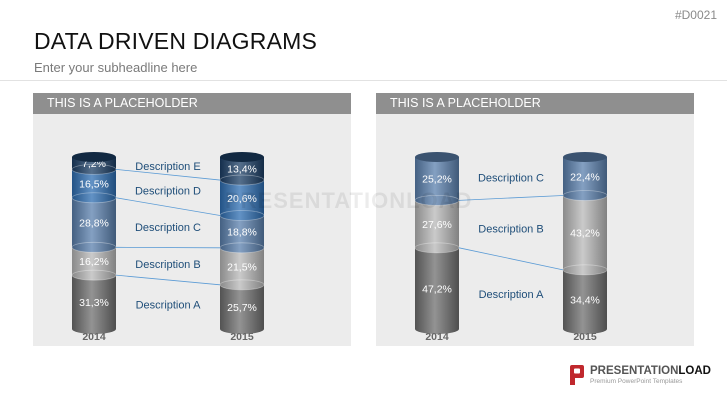 The height and width of the screenshot is (409, 727). Describe the element at coordinates (167, 167) in the screenshot. I see `series-label: Description E` at that location.